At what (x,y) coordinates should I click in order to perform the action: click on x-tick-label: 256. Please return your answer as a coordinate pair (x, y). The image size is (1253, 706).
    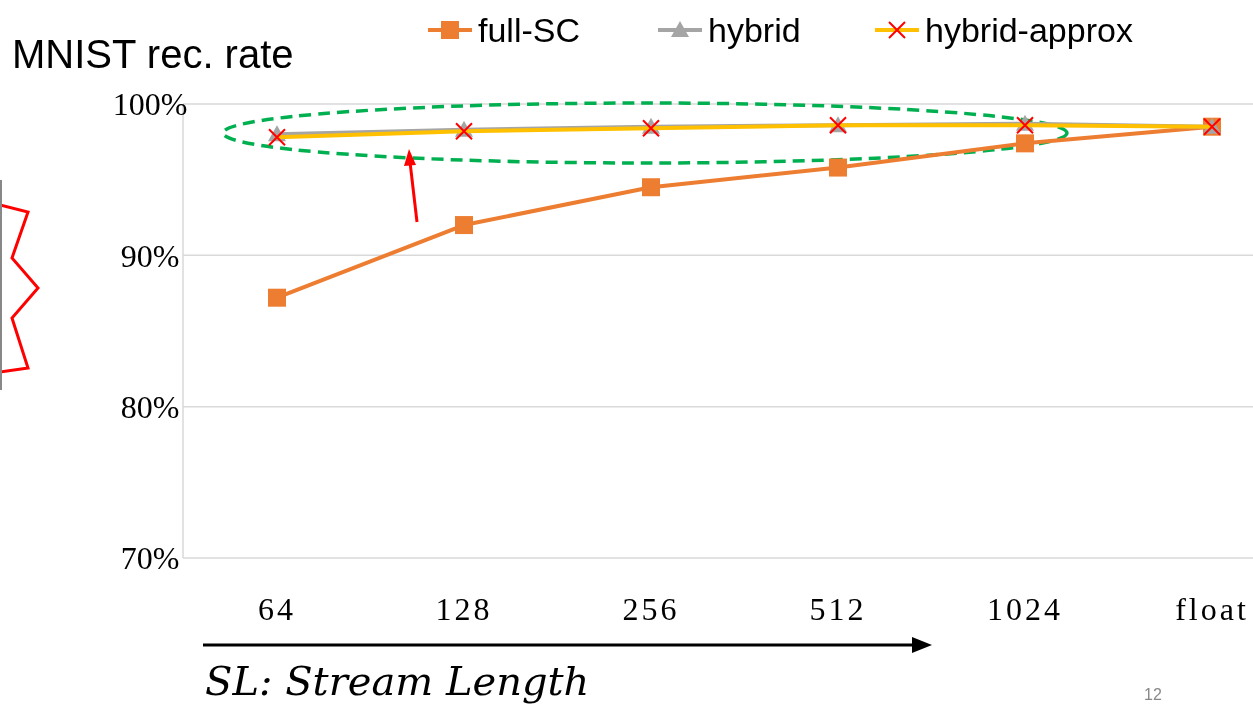
    Looking at the image, I should click on (651, 609).